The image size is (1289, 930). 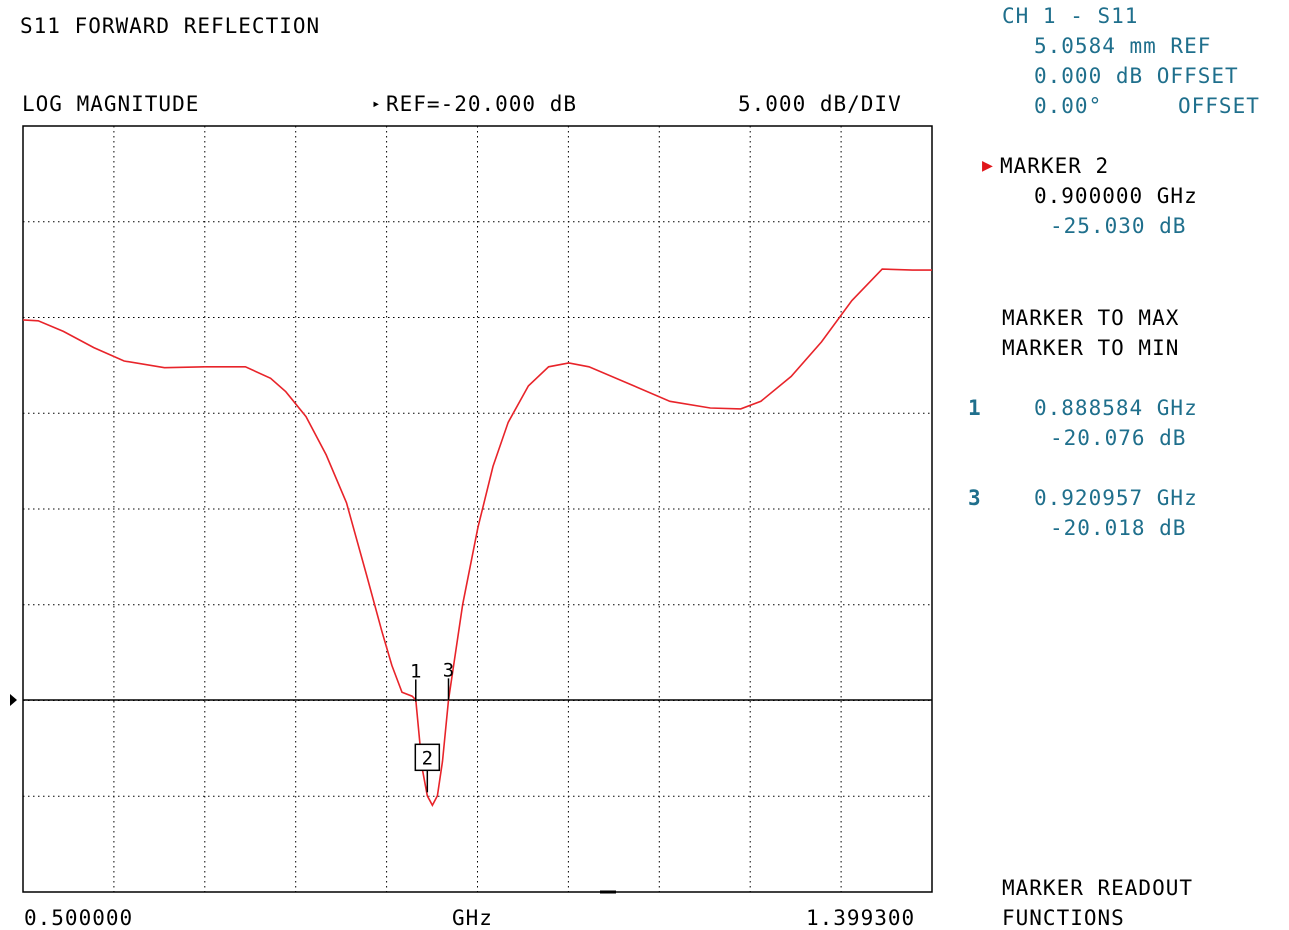 What do you see at coordinates (861, 918) in the screenshot?
I see `x-stop-label: 1.399300` at bounding box center [861, 918].